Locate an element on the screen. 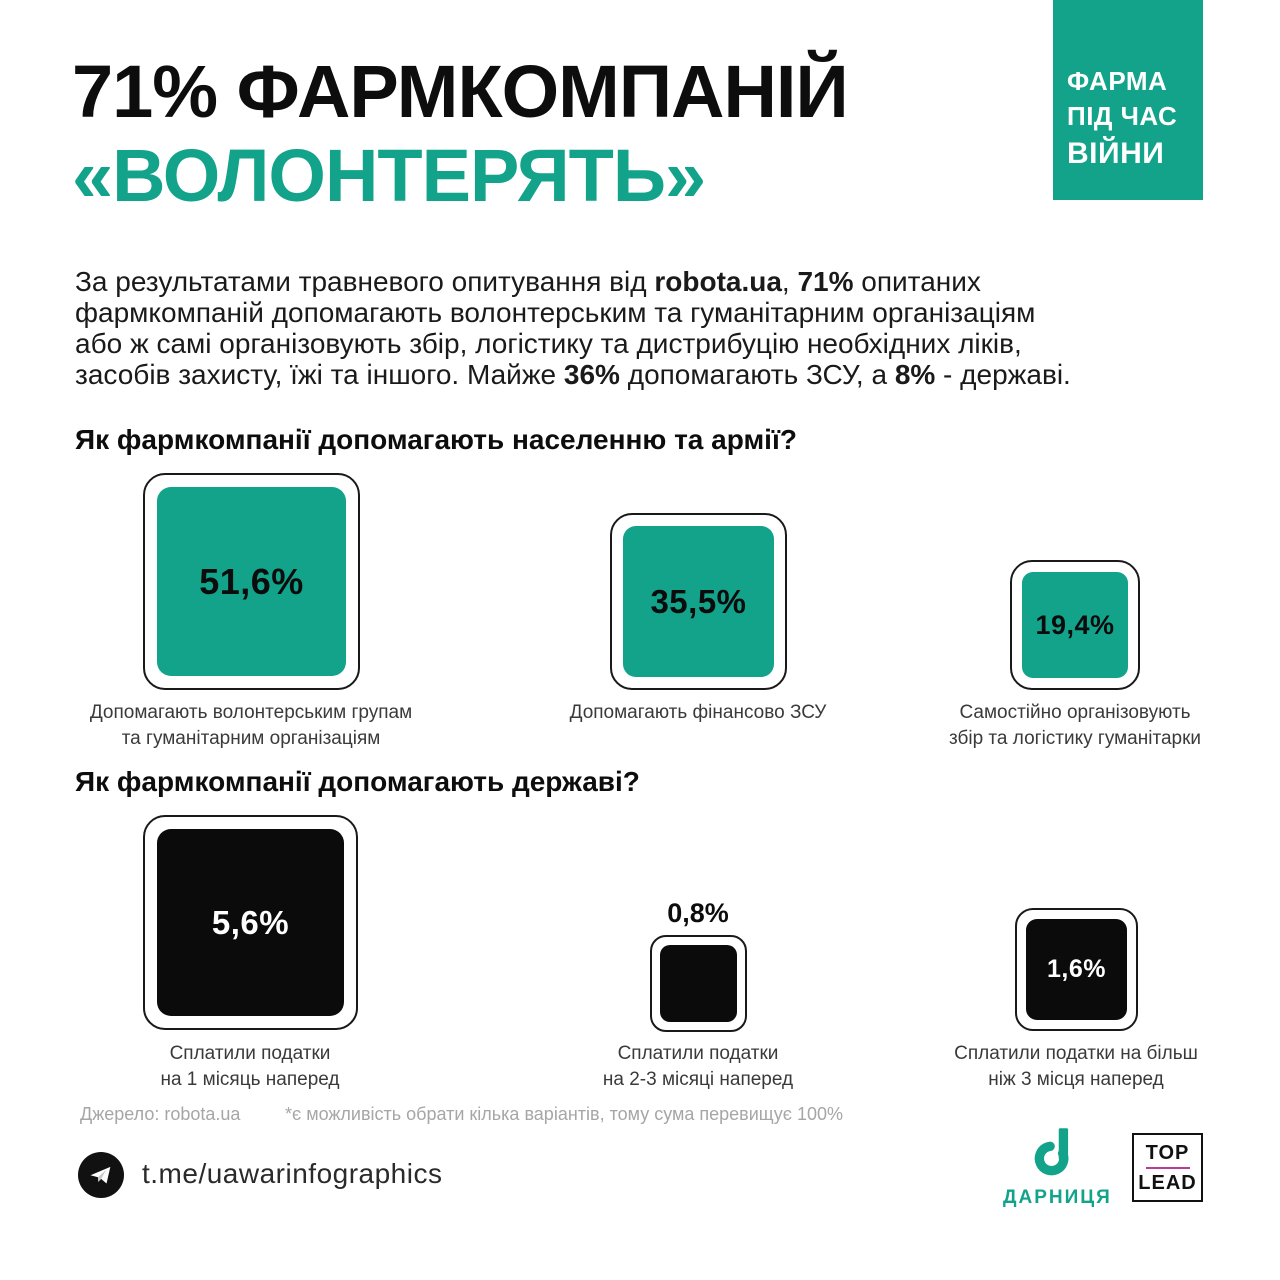  card-frame: 19,4% is located at coordinates (1075, 625).